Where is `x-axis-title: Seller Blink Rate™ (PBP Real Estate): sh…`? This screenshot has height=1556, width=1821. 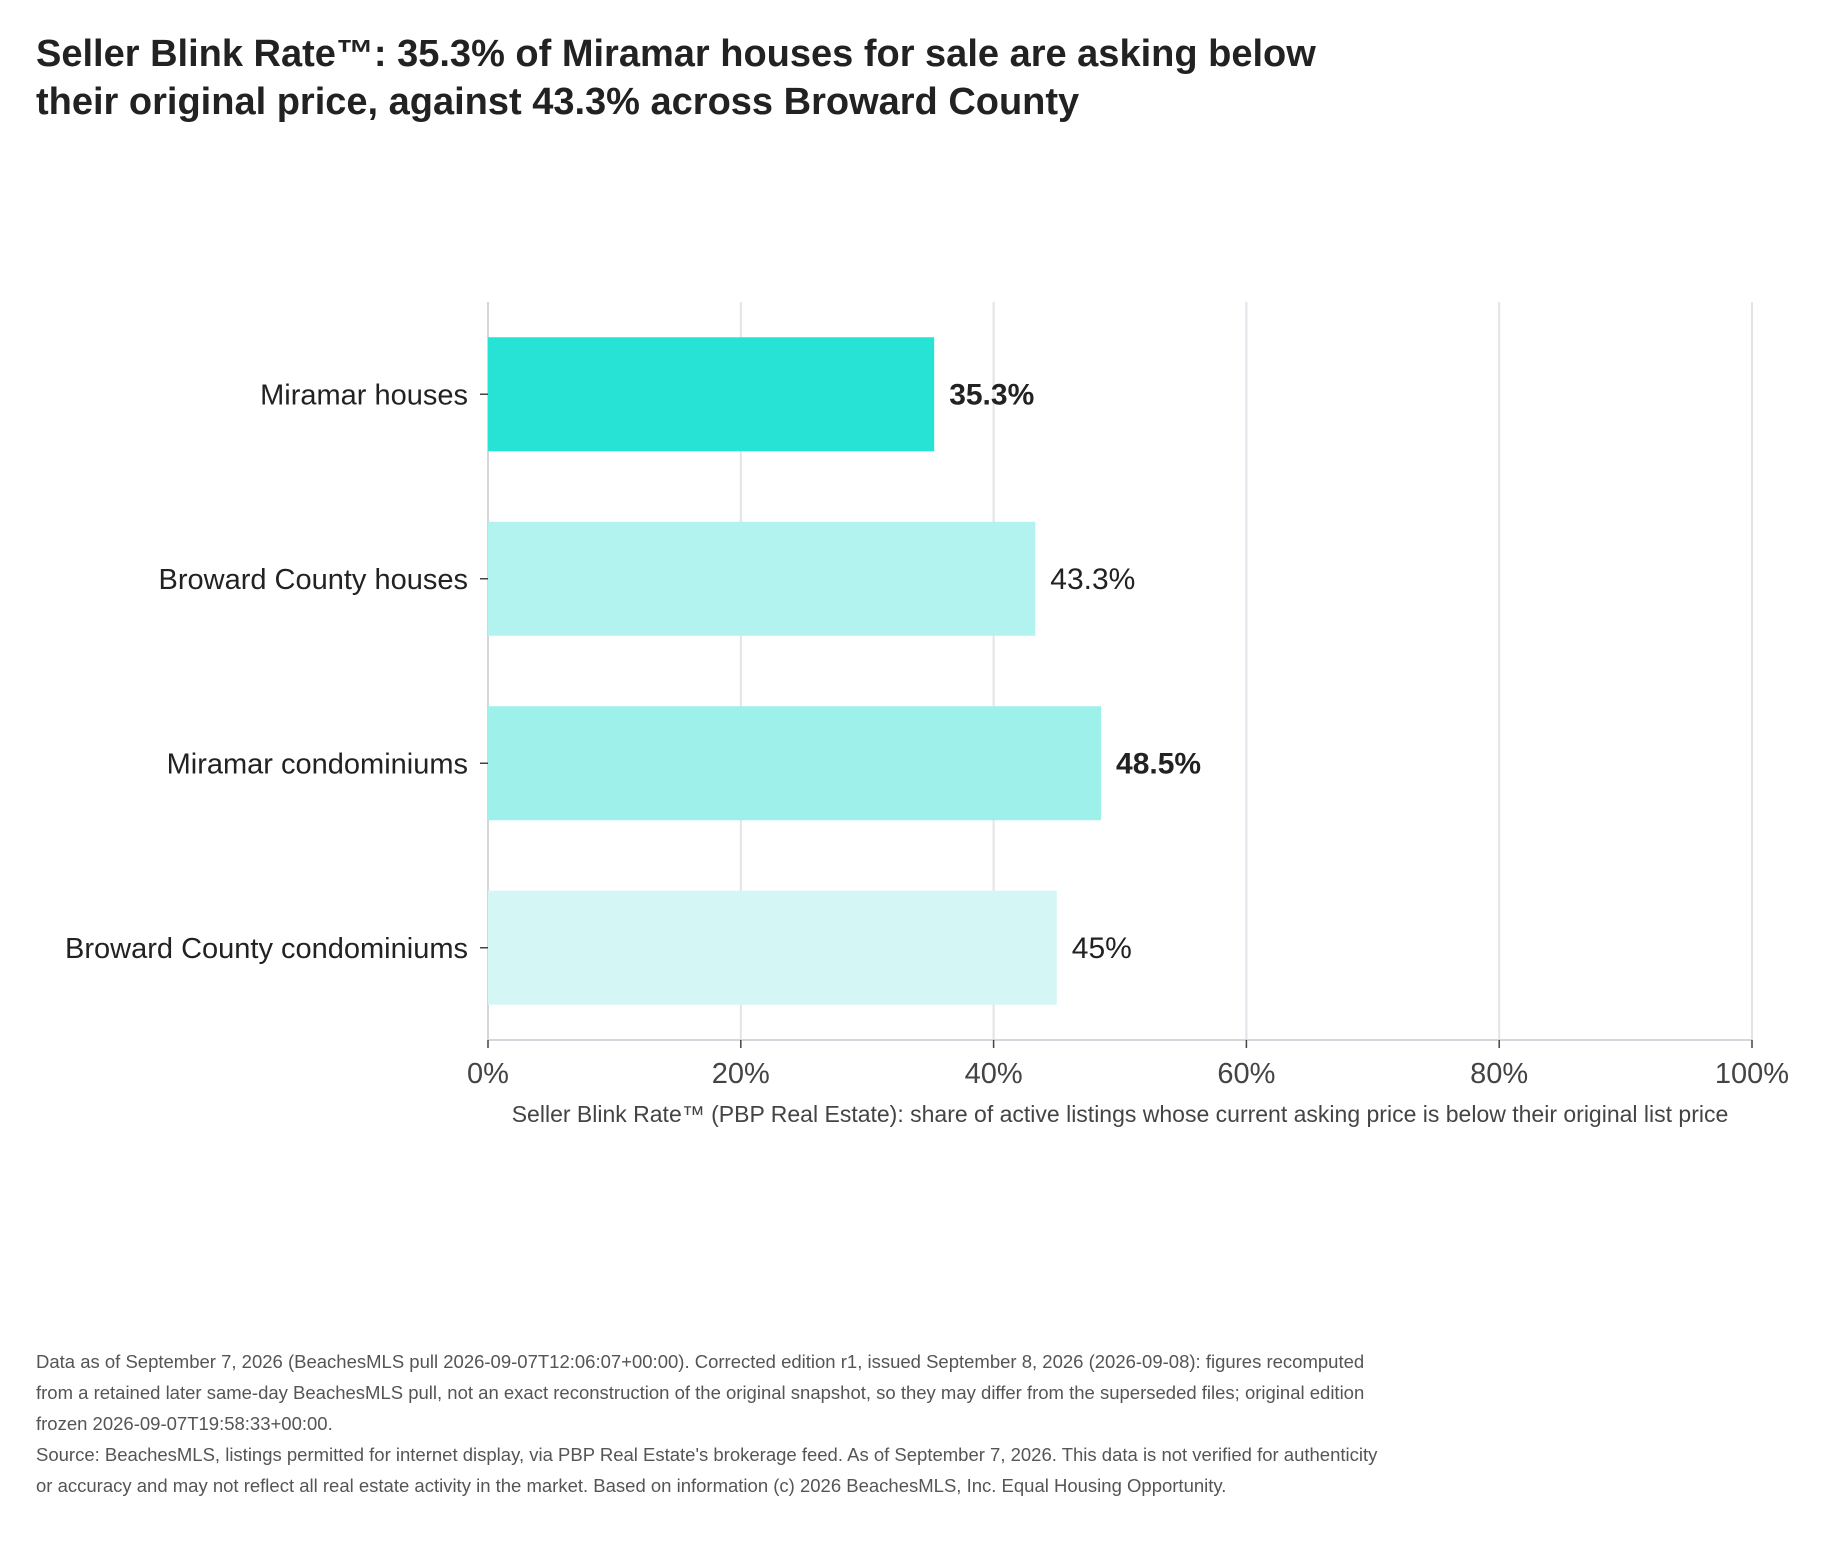
x-axis-title: Seller Blink Rate™ (PBP Real Estate): sh… is located at coordinates (1120, 1114).